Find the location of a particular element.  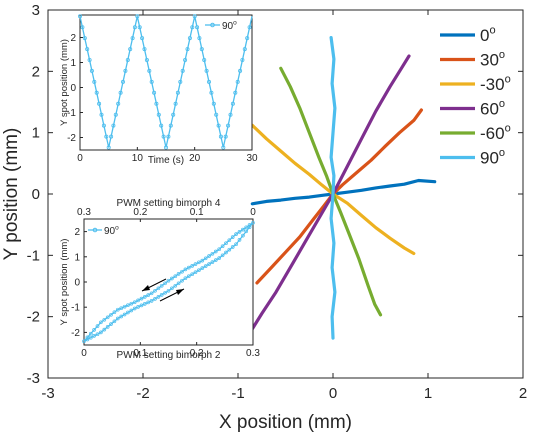

y-tick-label: 1 is located at coordinates (36, 133).